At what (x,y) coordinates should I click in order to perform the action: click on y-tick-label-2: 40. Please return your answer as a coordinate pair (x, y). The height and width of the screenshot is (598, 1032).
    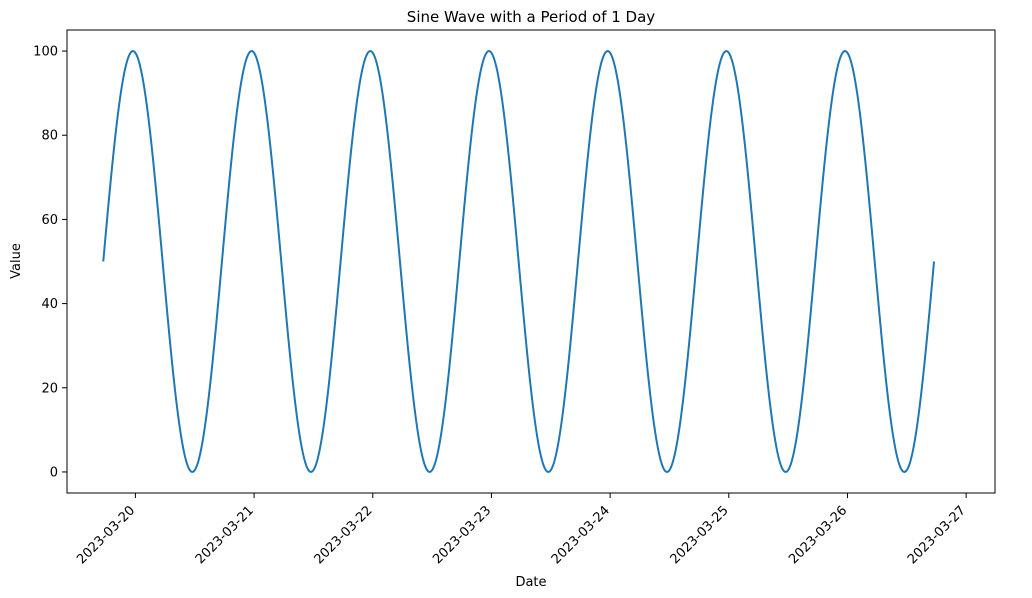
    Looking at the image, I should click on (49, 304).